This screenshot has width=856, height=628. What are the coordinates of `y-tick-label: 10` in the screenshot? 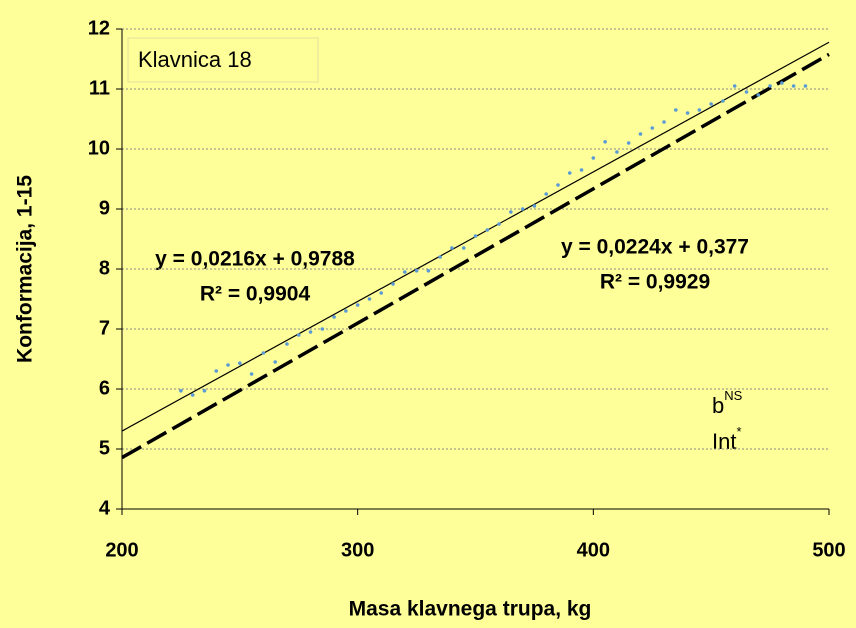 It's located at (99, 148).